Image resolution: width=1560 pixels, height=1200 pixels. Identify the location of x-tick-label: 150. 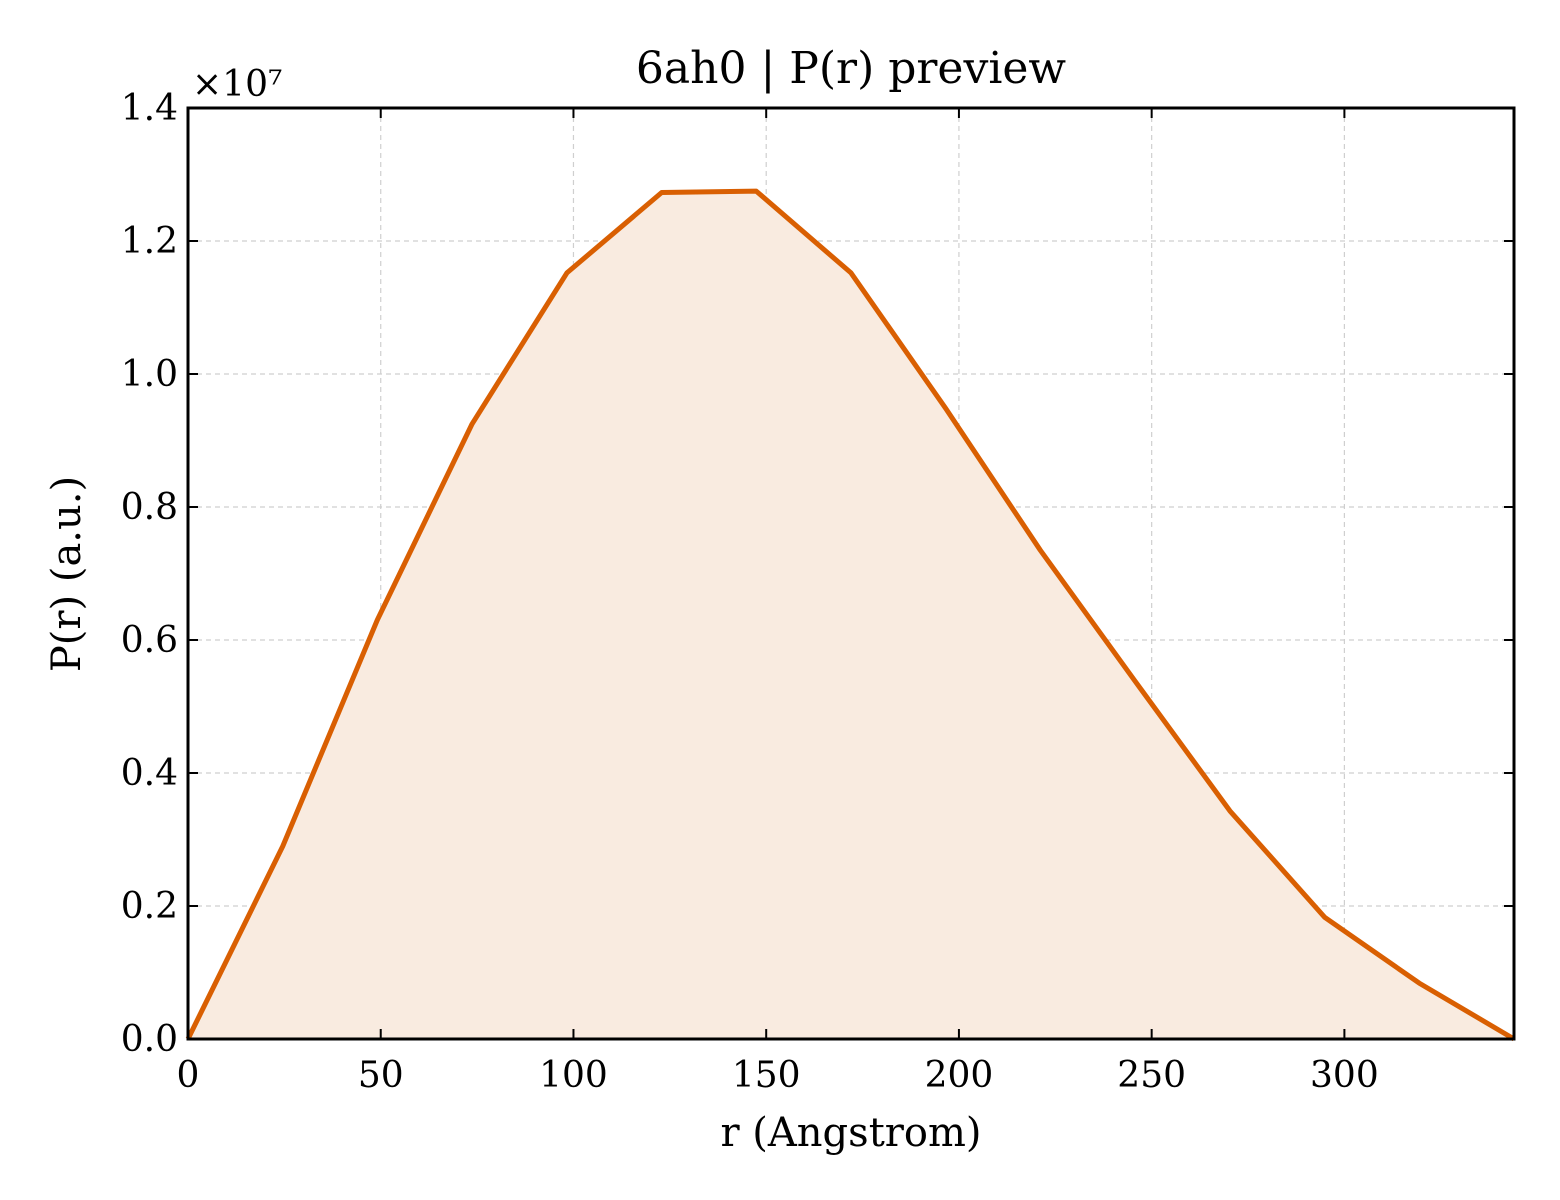
(766, 1075).